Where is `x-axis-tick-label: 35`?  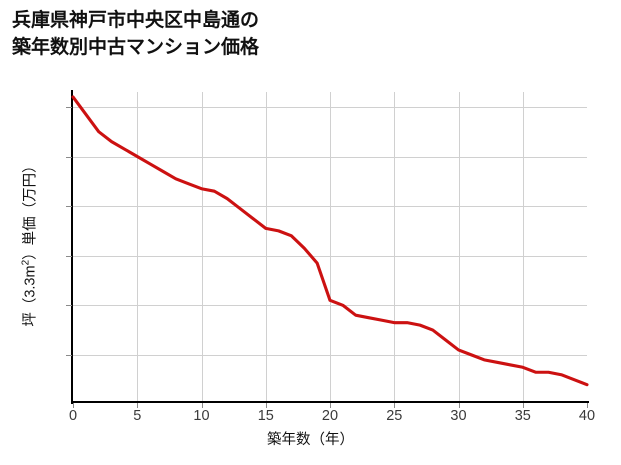
x-axis-tick-label: 35 is located at coordinates (522, 416).